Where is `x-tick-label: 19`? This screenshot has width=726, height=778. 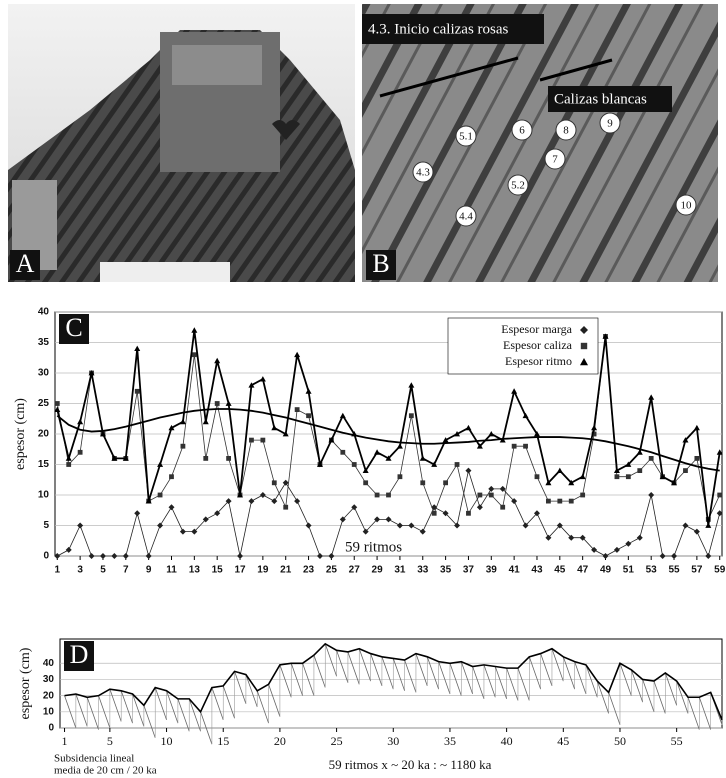
x-tick-label: 19 is located at coordinates (263, 570).